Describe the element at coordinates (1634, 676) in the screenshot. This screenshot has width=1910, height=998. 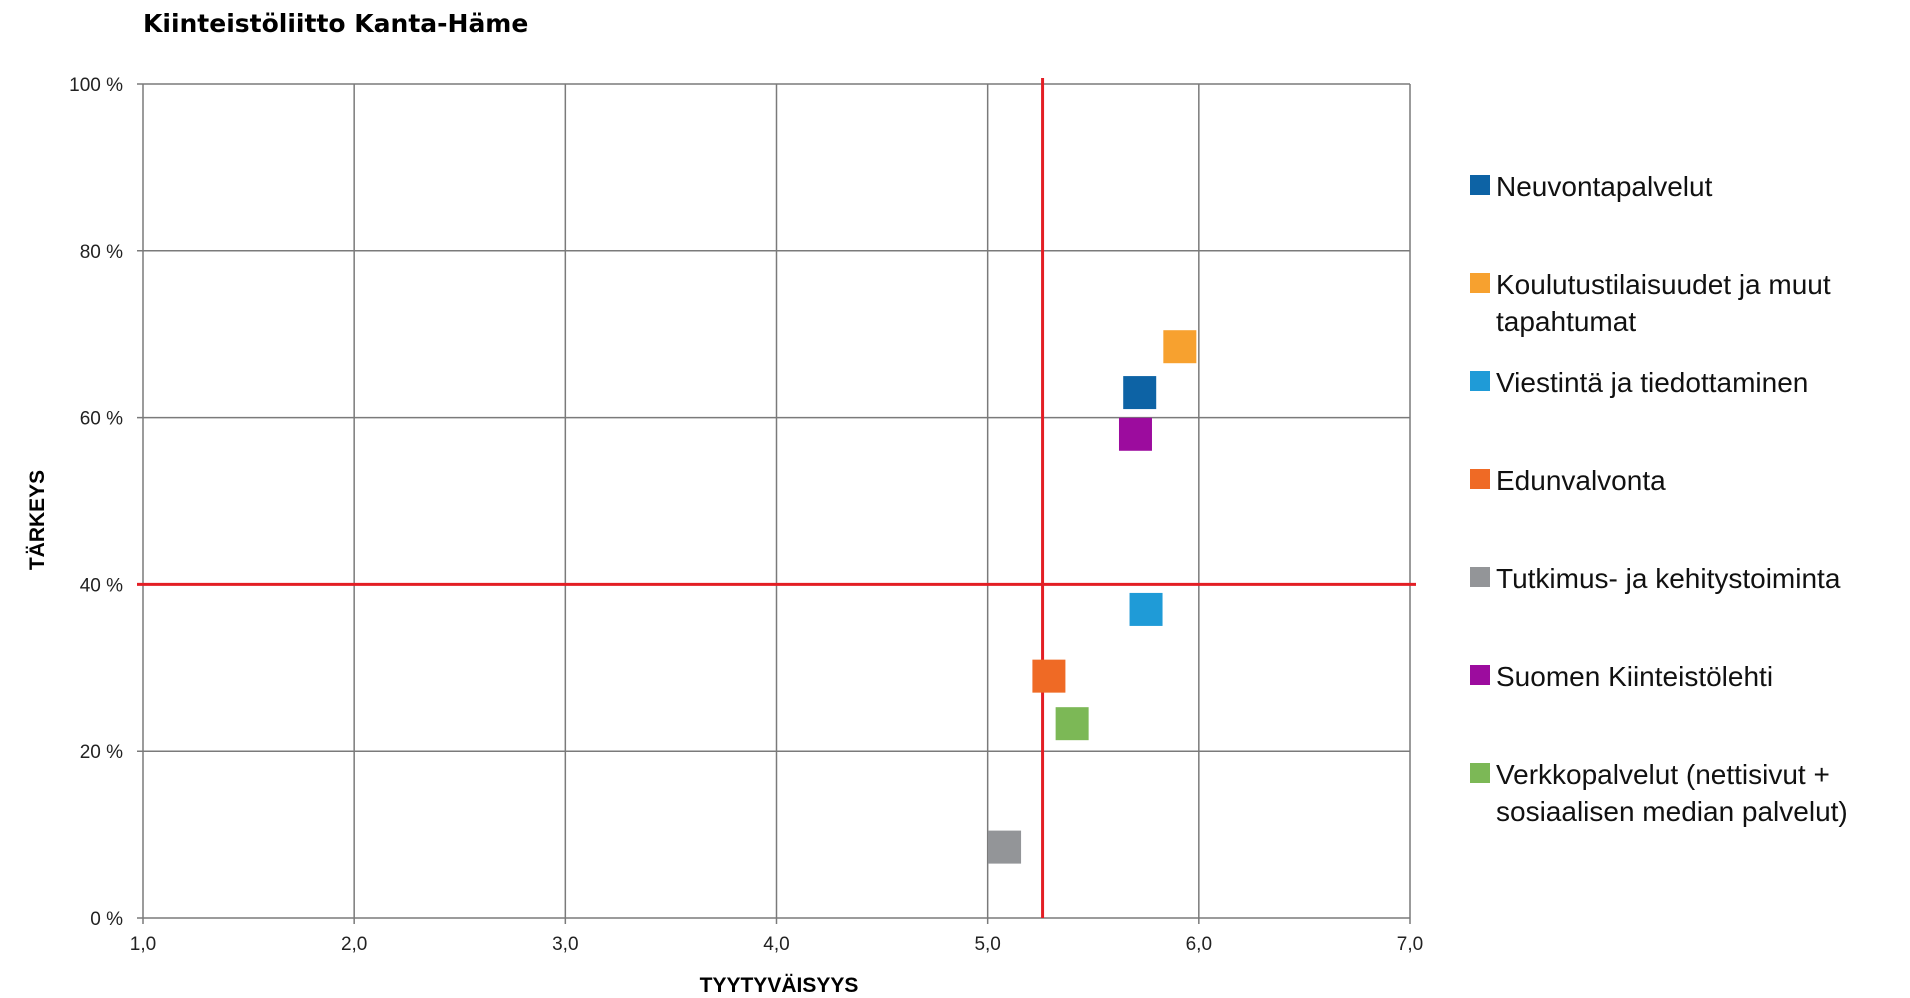
I see `legend-label: Suomen Kiinteistölehti` at that location.